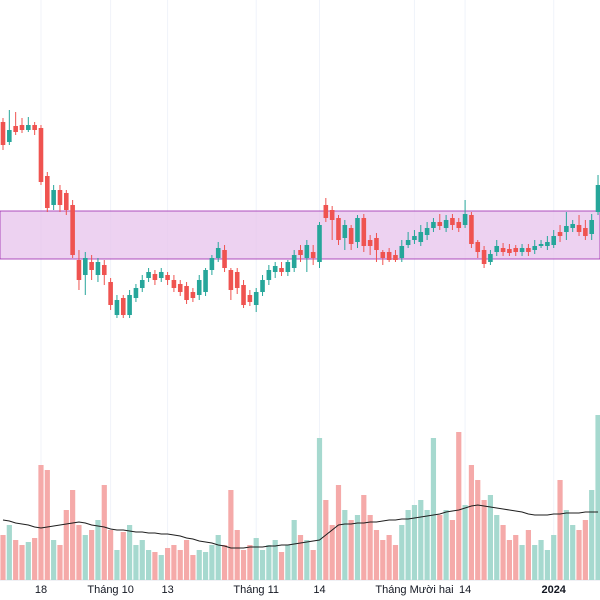 The height and width of the screenshot is (600, 600). What do you see at coordinates (414, 590) in the screenshot?
I see `x-tick-label: Tháng Mười hai` at bounding box center [414, 590].